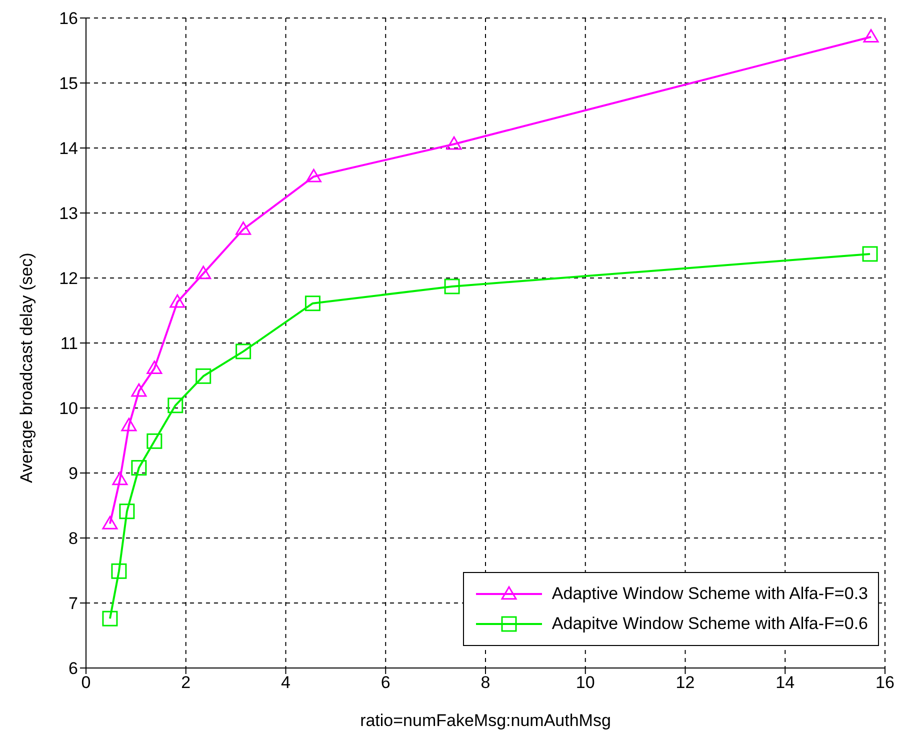 This screenshot has width=907, height=746. I want to click on y-tick-label: 14, so click(68, 148).